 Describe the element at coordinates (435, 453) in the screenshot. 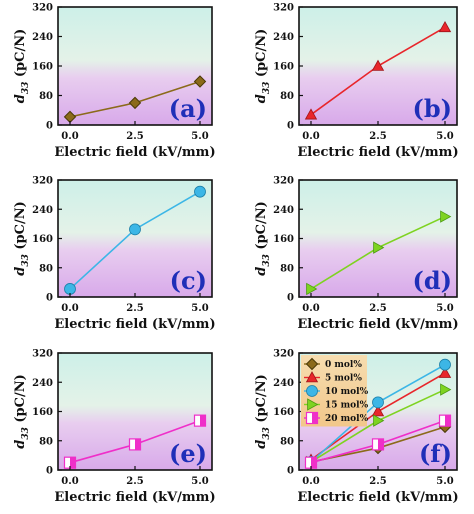

I see `panel-letter: (f)` at that location.